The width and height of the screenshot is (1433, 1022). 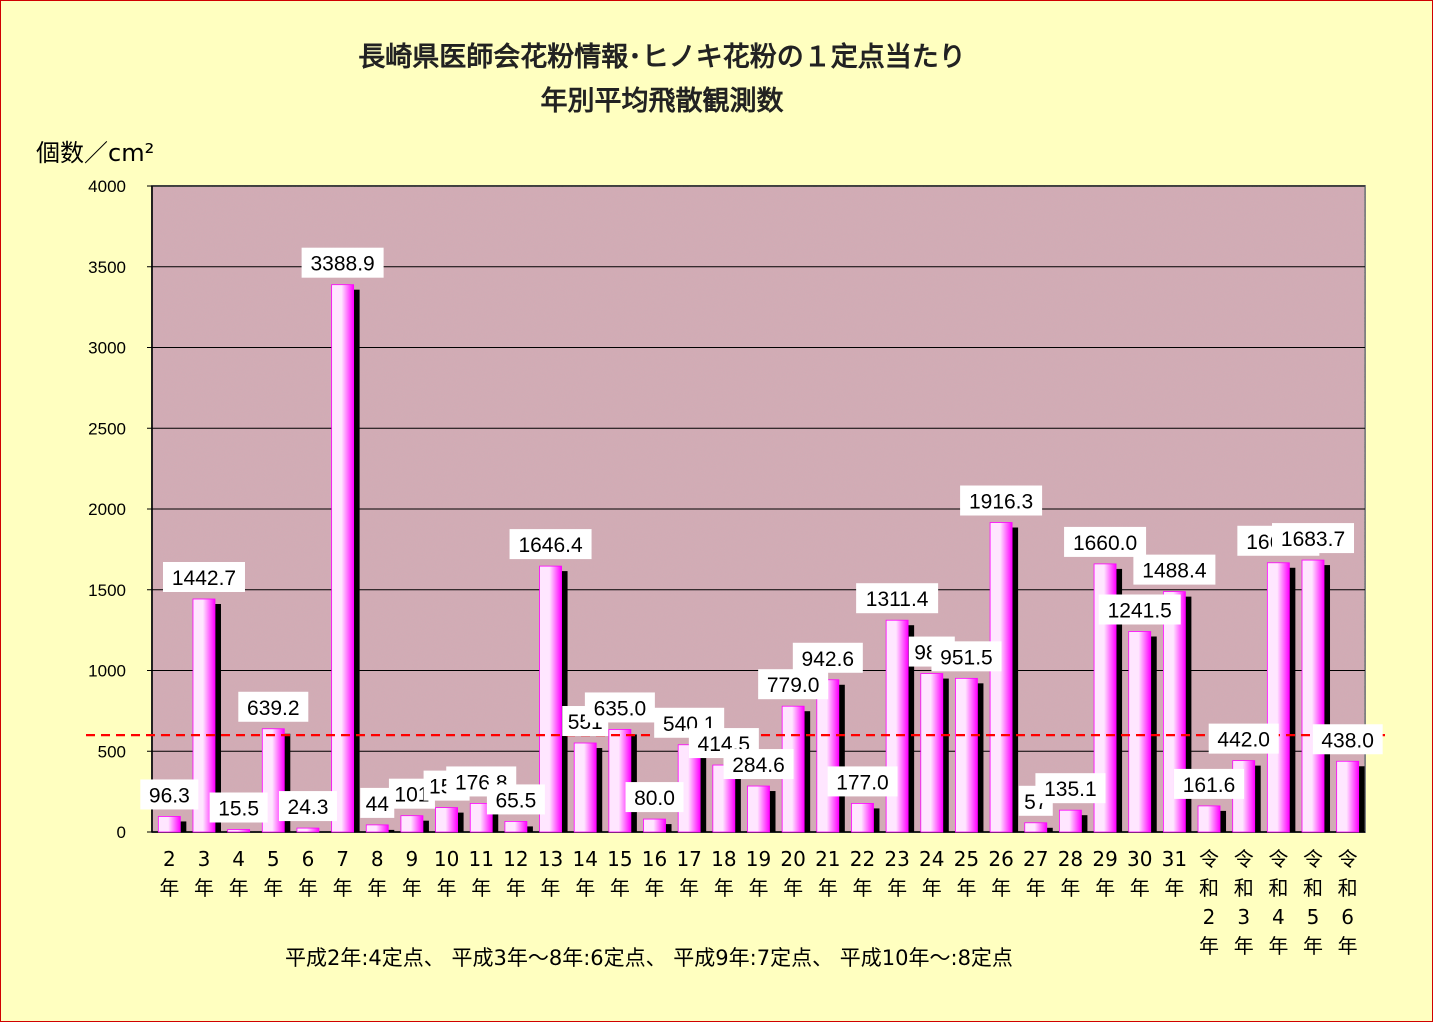 What do you see at coordinates (897, 599) in the screenshot?
I see `data-label: 1311.4` at bounding box center [897, 599].